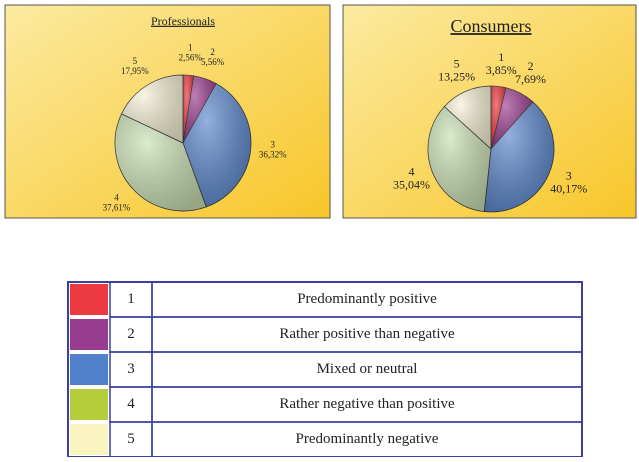  Describe the element at coordinates (135, 71) in the screenshot. I see `slice-label: 17,95%` at that location.